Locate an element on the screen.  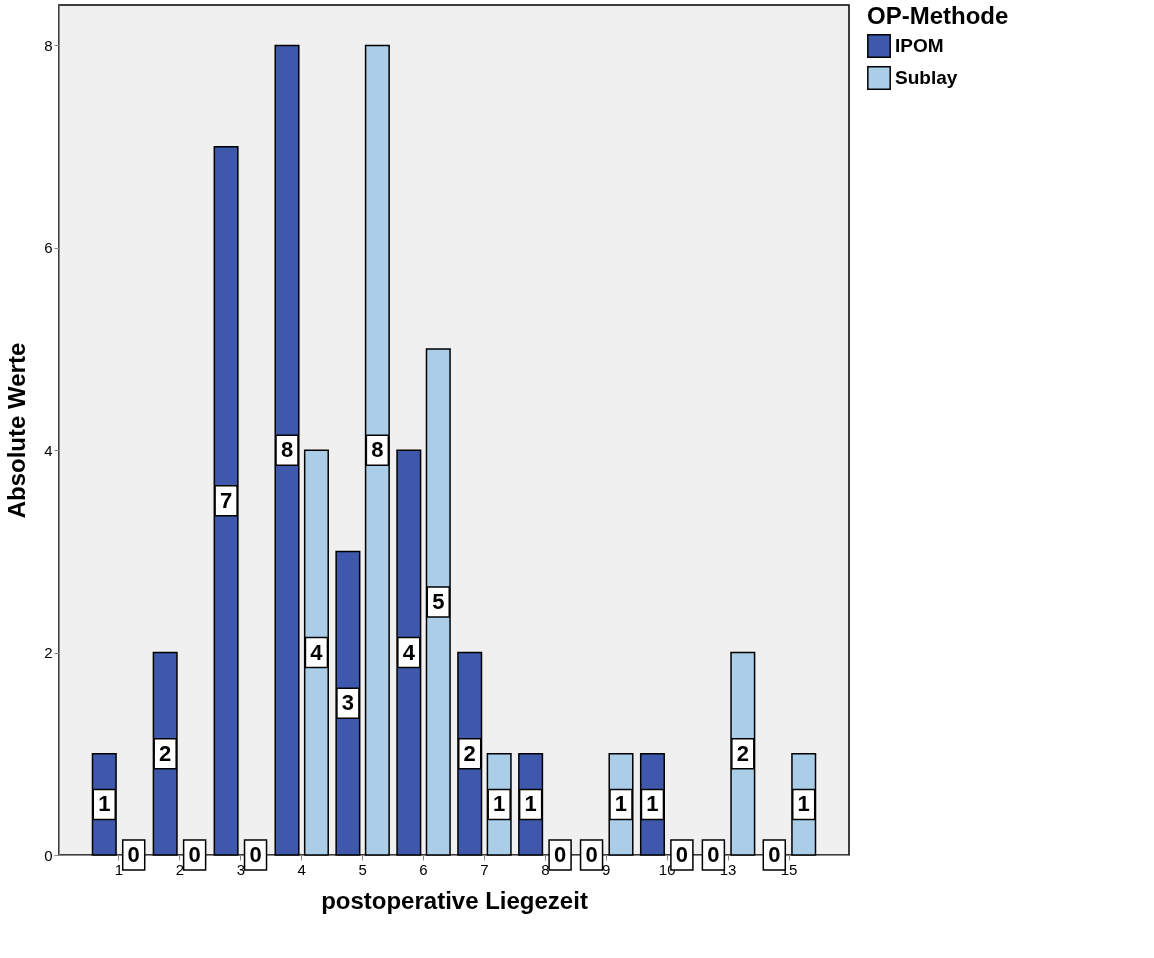
x-tick-label: 9 is located at coordinates (606, 869).